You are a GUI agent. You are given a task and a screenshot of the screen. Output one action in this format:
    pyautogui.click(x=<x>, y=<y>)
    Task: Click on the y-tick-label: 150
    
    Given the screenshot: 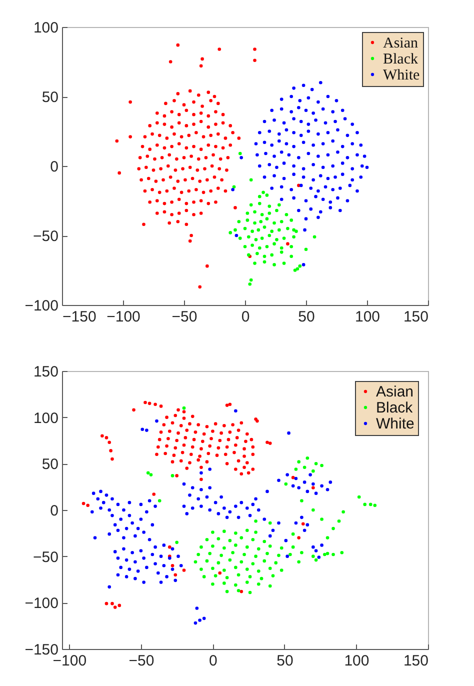 What is the action you would take?
    pyautogui.click(x=45, y=372)
    